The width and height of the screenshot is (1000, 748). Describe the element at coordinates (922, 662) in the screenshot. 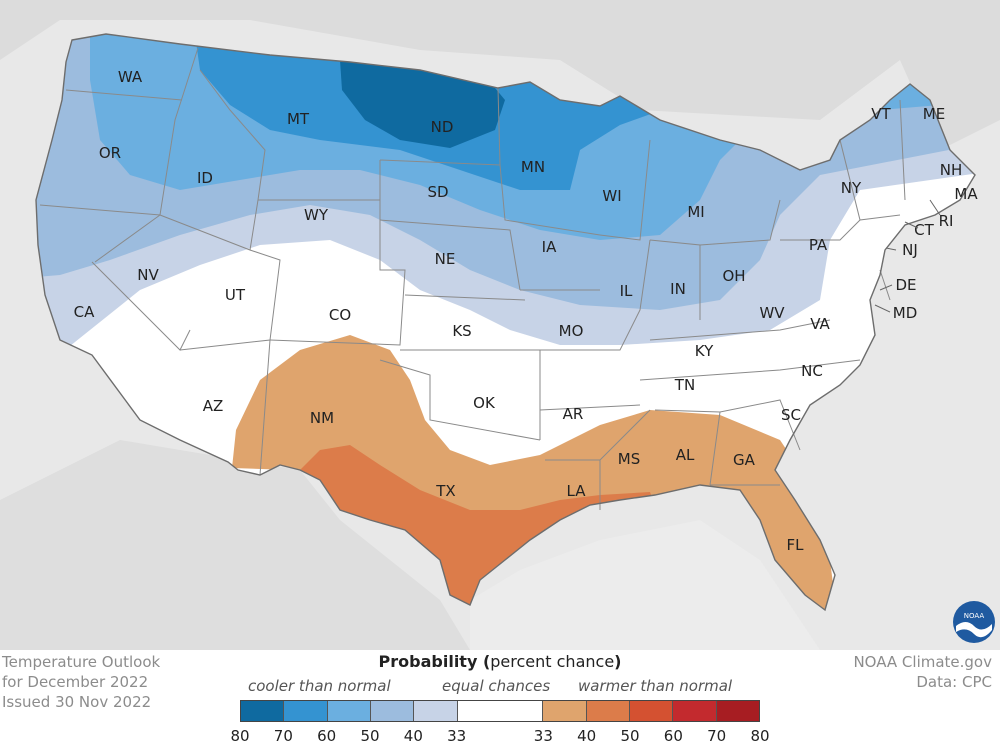

I see `credit-line-1: NOAA Climate.gov` at that location.